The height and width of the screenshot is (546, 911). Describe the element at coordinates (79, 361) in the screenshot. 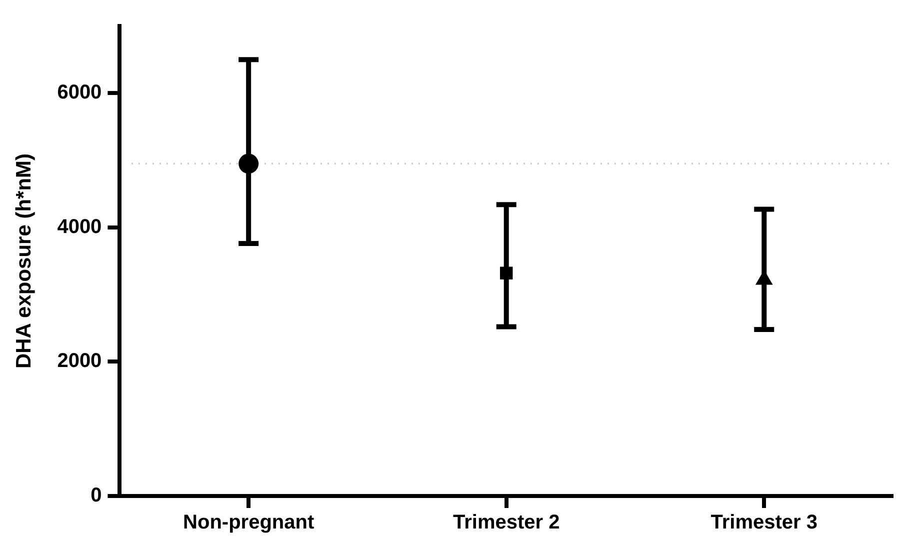

I see `y-tick-label: 2000` at that location.